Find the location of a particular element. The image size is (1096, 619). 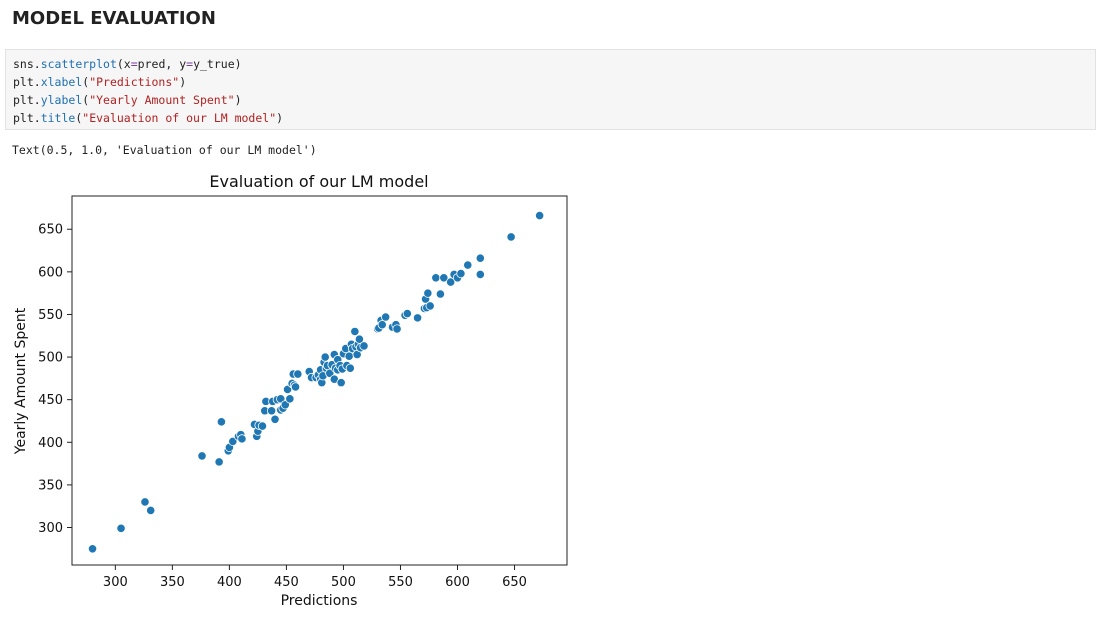

code-line: plt.ylabel("Yearly Amount Spent") is located at coordinates (554, 100).